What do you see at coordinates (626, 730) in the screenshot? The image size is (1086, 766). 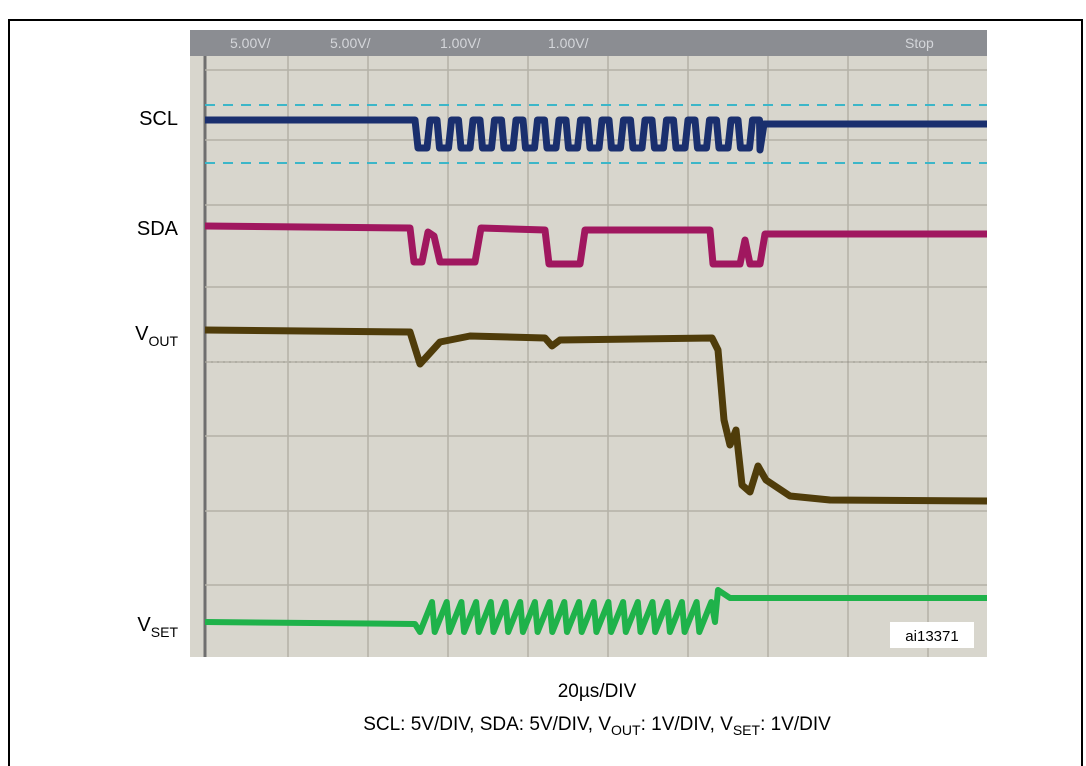 I see `caption-sub: OUT` at bounding box center [626, 730].